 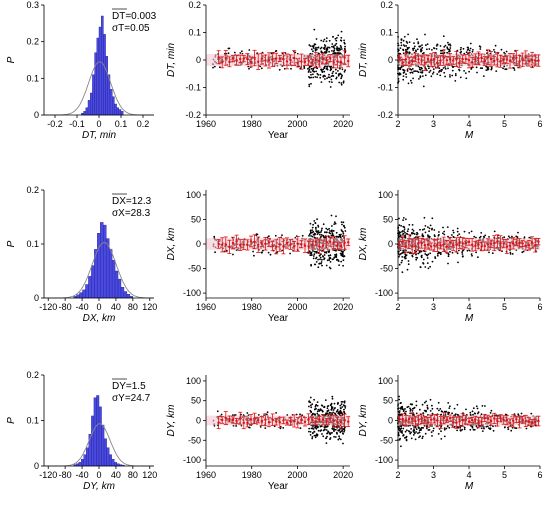 I want to click on x-tick-label: 0, so click(x=98, y=124).